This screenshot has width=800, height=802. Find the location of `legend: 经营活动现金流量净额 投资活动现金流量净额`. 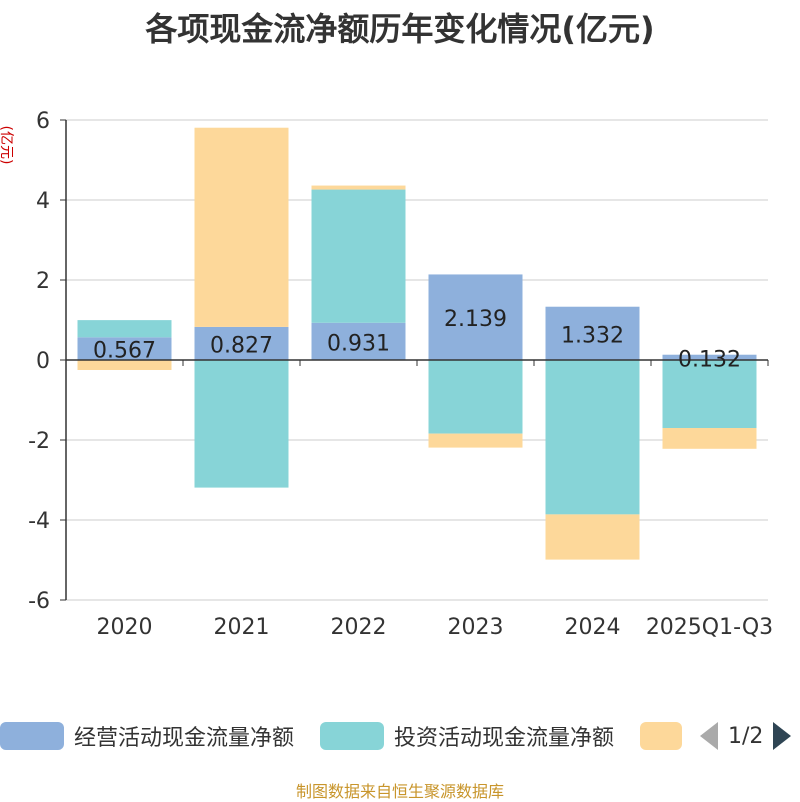

legend: 经营活动现金流量净额 投资活动现金流量净额 is located at coordinates (400, 736).